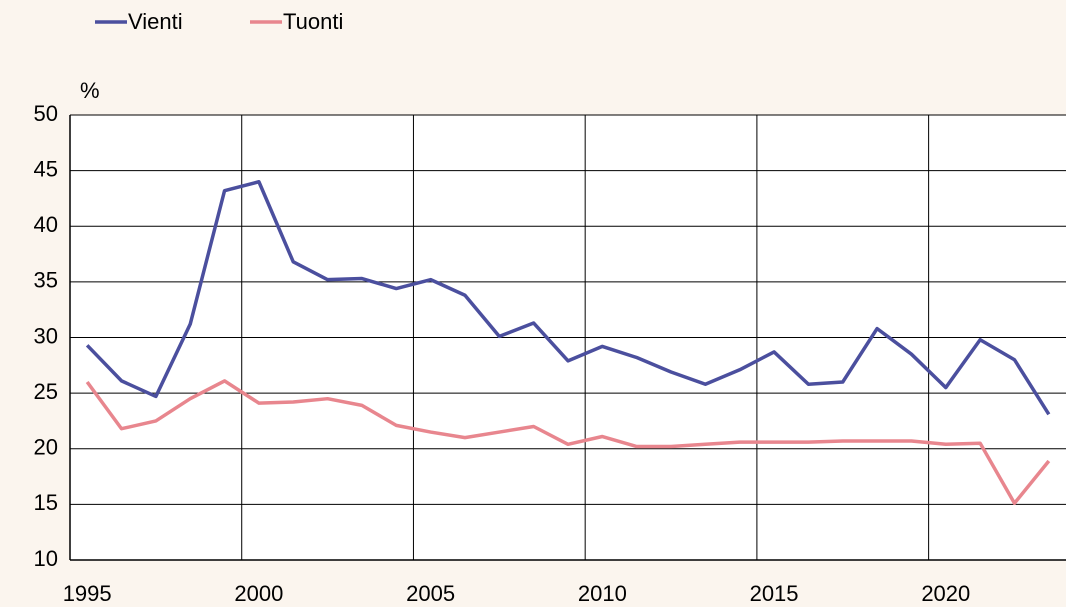 This screenshot has height=607, width=1066. Describe the element at coordinates (46, 168) in the screenshot. I see `y-tick-label: 45` at that location.